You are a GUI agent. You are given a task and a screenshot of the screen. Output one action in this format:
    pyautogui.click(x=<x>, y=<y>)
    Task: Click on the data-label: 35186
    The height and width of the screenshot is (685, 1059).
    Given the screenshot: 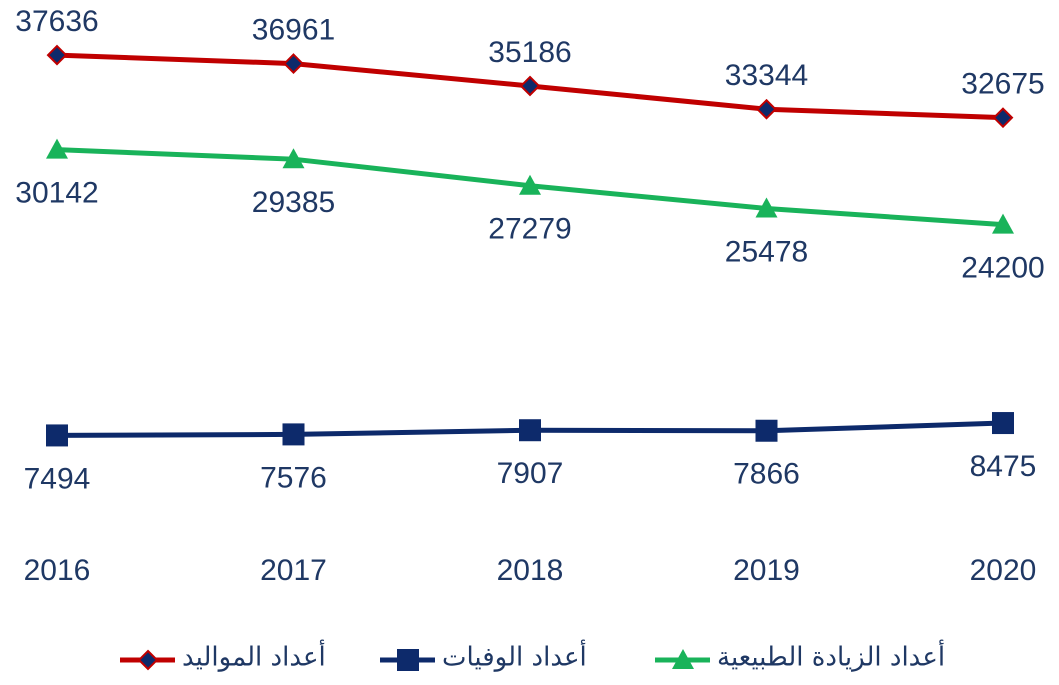 What is the action you would take?
    pyautogui.click(x=529, y=52)
    